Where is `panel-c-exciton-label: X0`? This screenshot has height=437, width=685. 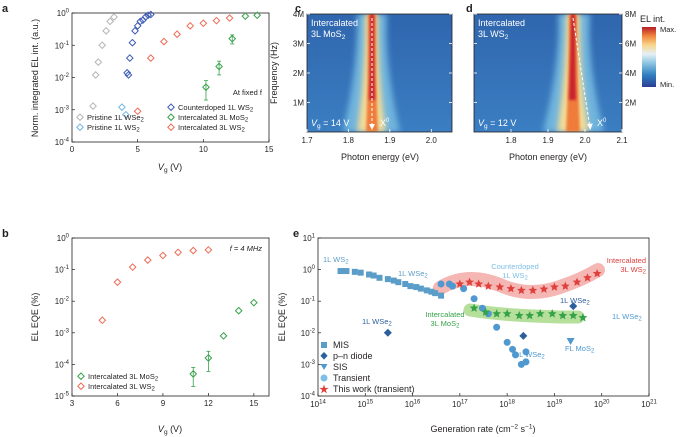 panel-c-exciton-label: X0 is located at coordinates (385, 123).